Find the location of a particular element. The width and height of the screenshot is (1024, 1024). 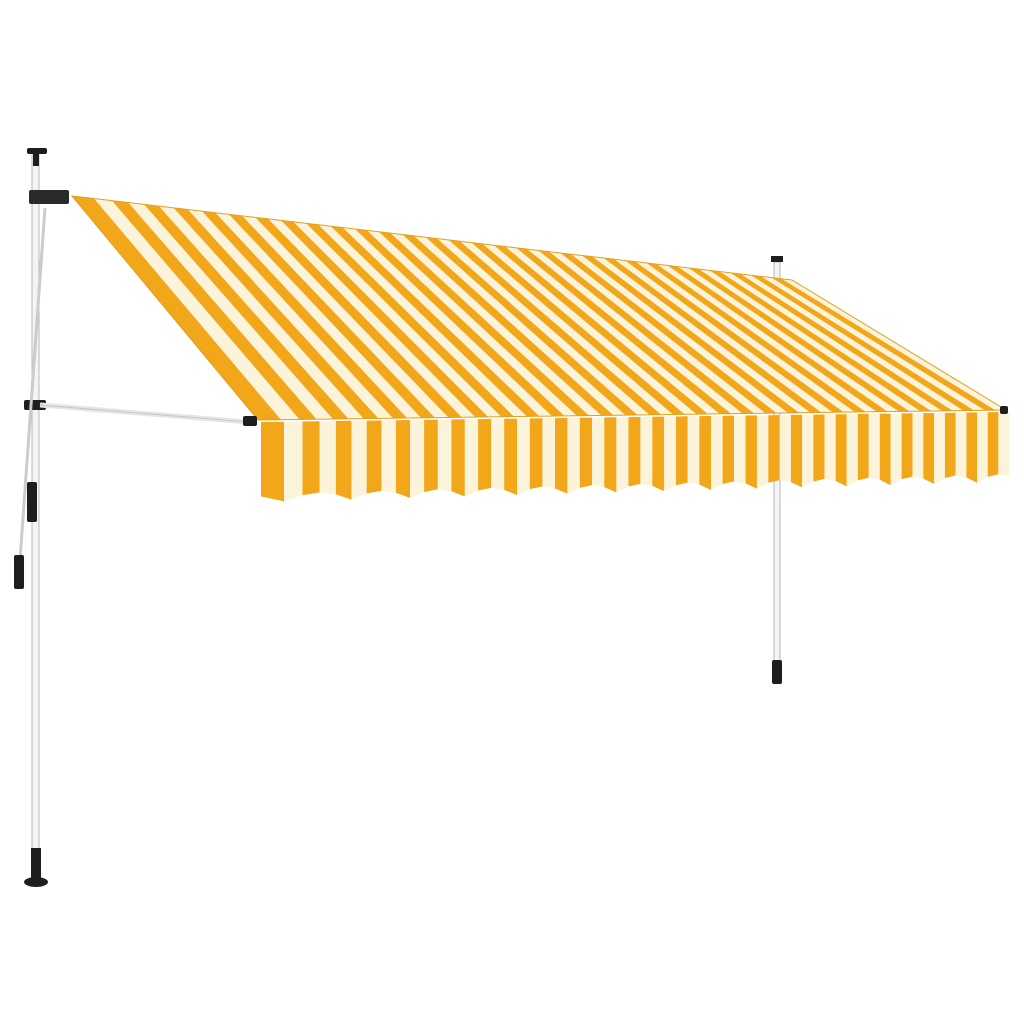

support-arm is located at coordinates (523, 414).